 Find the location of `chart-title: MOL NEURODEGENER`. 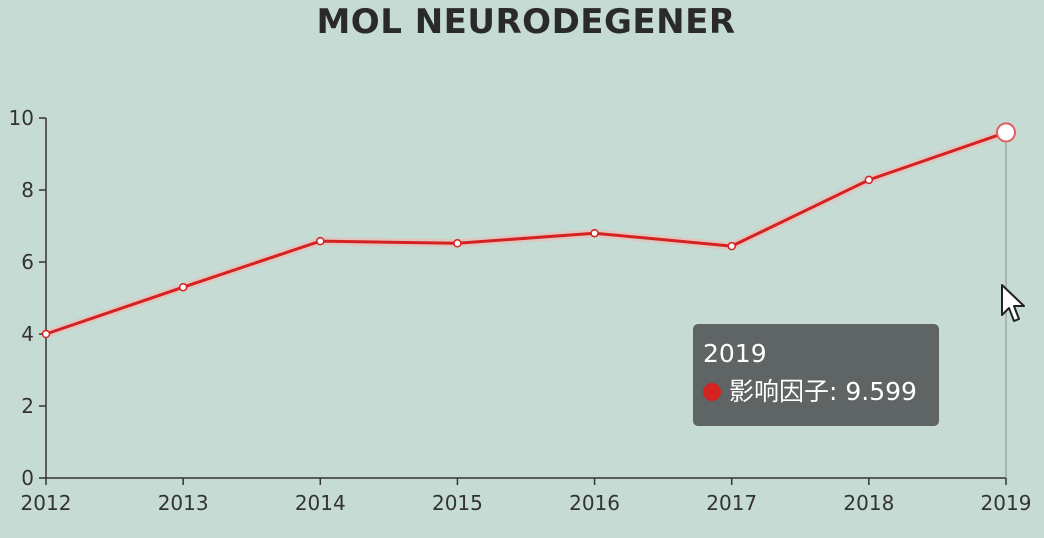

chart-title: MOL NEURODEGENER is located at coordinates (526, 22).